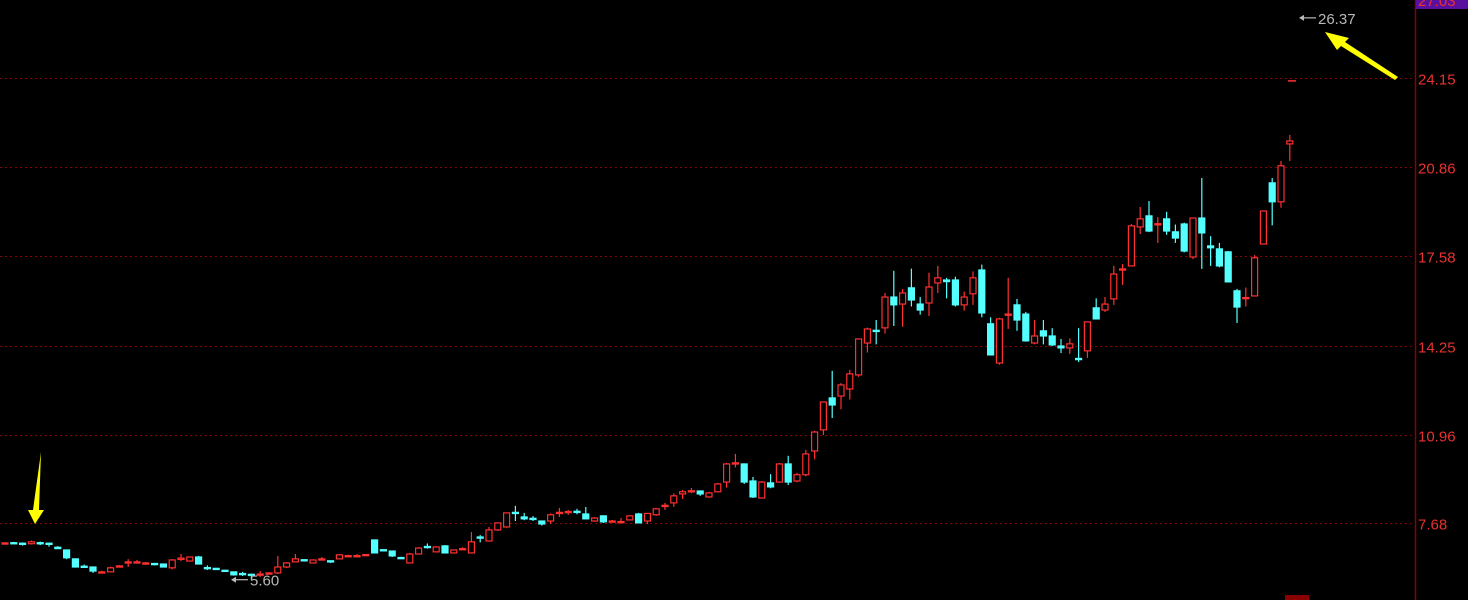 The width and height of the screenshot is (1468, 600). Describe the element at coordinates (1337, 19) in the screenshot. I see `max-price-label: 26.37` at that location.